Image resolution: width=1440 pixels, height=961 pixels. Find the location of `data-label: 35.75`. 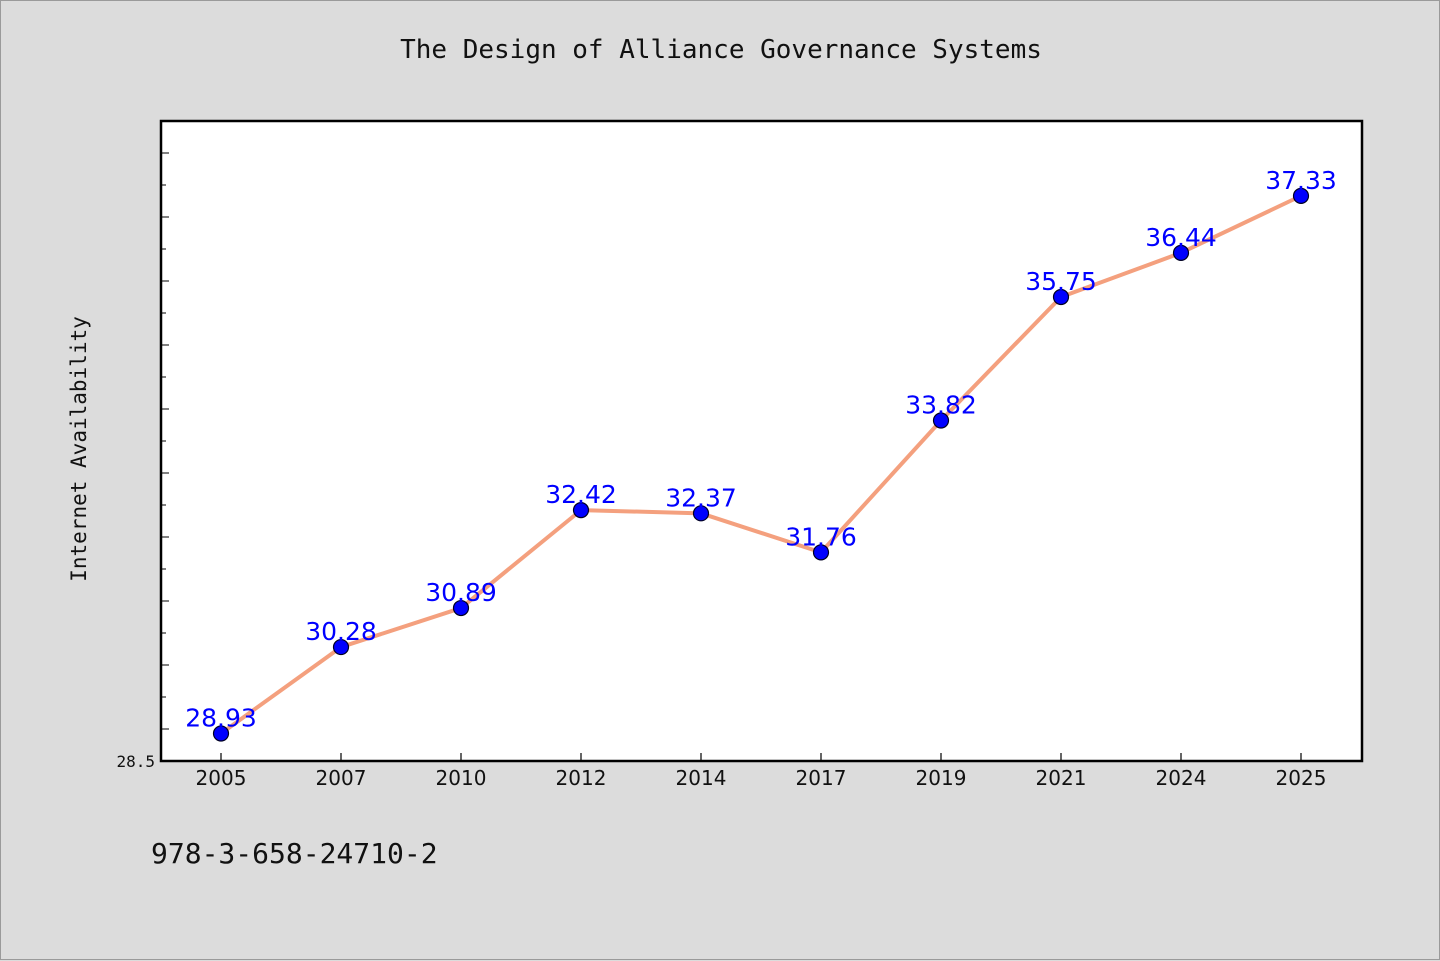

data-label: 35.75 is located at coordinates (1061, 281).